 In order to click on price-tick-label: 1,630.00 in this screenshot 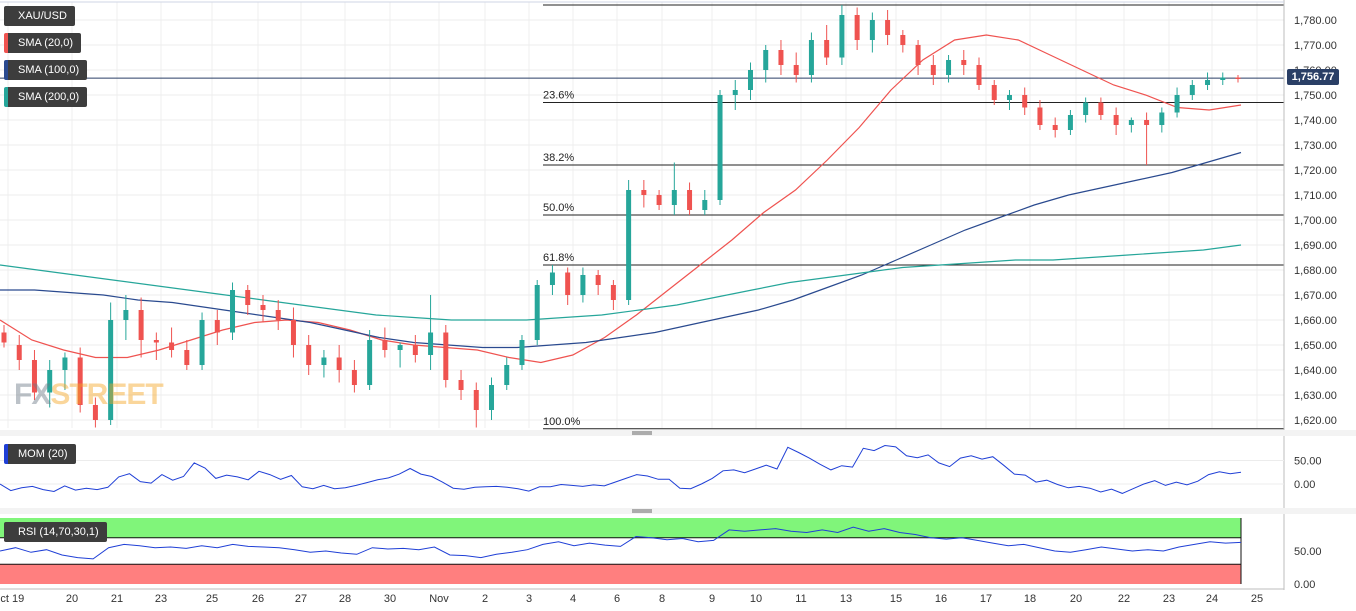, I will do `click(1315, 396)`.